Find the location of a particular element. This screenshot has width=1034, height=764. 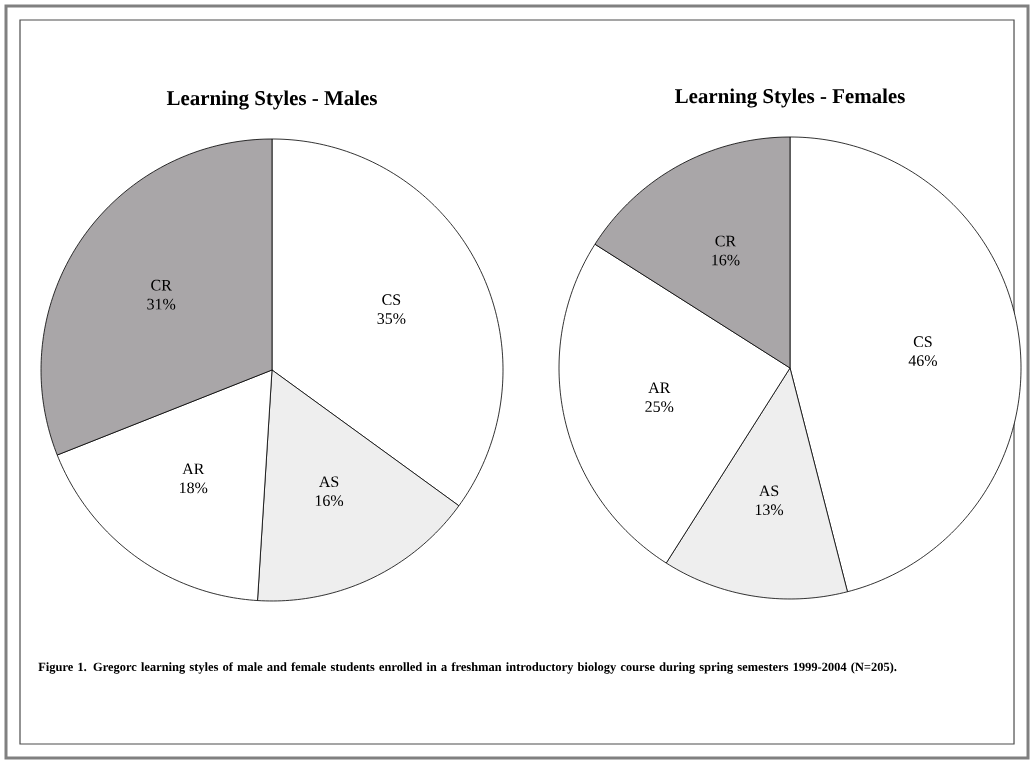

data-label: 25% is located at coordinates (659, 407).